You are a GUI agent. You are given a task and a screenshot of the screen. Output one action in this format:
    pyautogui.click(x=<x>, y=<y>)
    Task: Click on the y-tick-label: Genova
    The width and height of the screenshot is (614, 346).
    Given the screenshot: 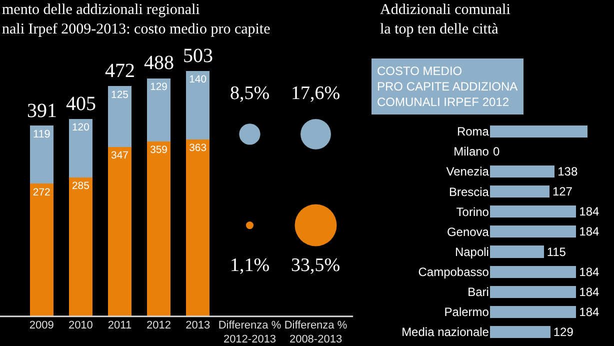 What is the action you would take?
    pyautogui.click(x=468, y=231)
    